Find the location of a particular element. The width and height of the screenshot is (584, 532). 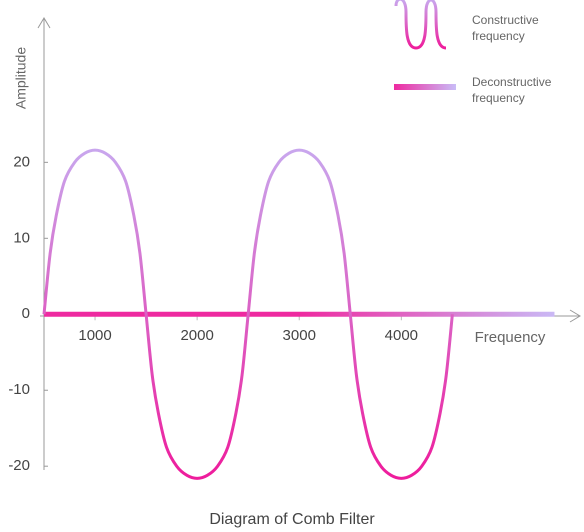

legend is located at coordinates (425, 45).